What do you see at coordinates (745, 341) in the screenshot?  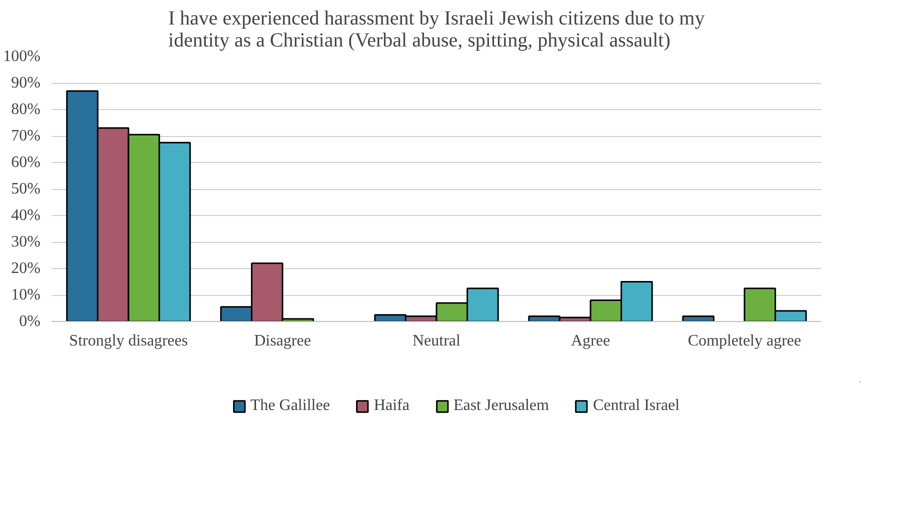 I see `x-tick-label: Completely agree` at bounding box center [745, 341].